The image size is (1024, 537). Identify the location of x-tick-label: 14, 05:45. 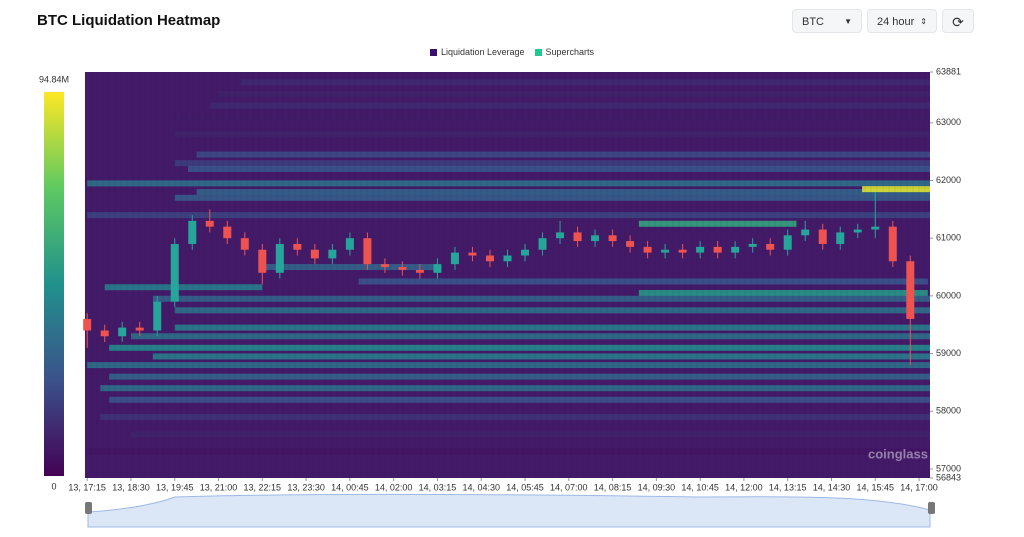
(525, 487).